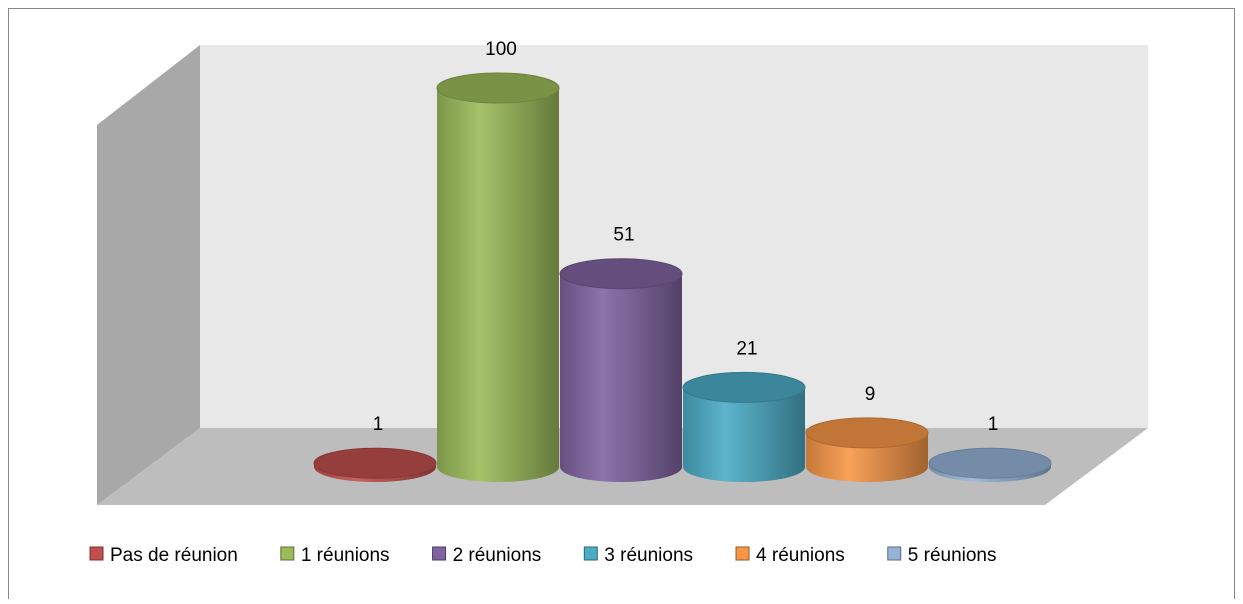 Image resolution: width=1243 pixels, height=604 pixels. What do you see at coordinates (501, 49) in the screenshot?
I see `data-label: 100` at bounding box center [501, 49].